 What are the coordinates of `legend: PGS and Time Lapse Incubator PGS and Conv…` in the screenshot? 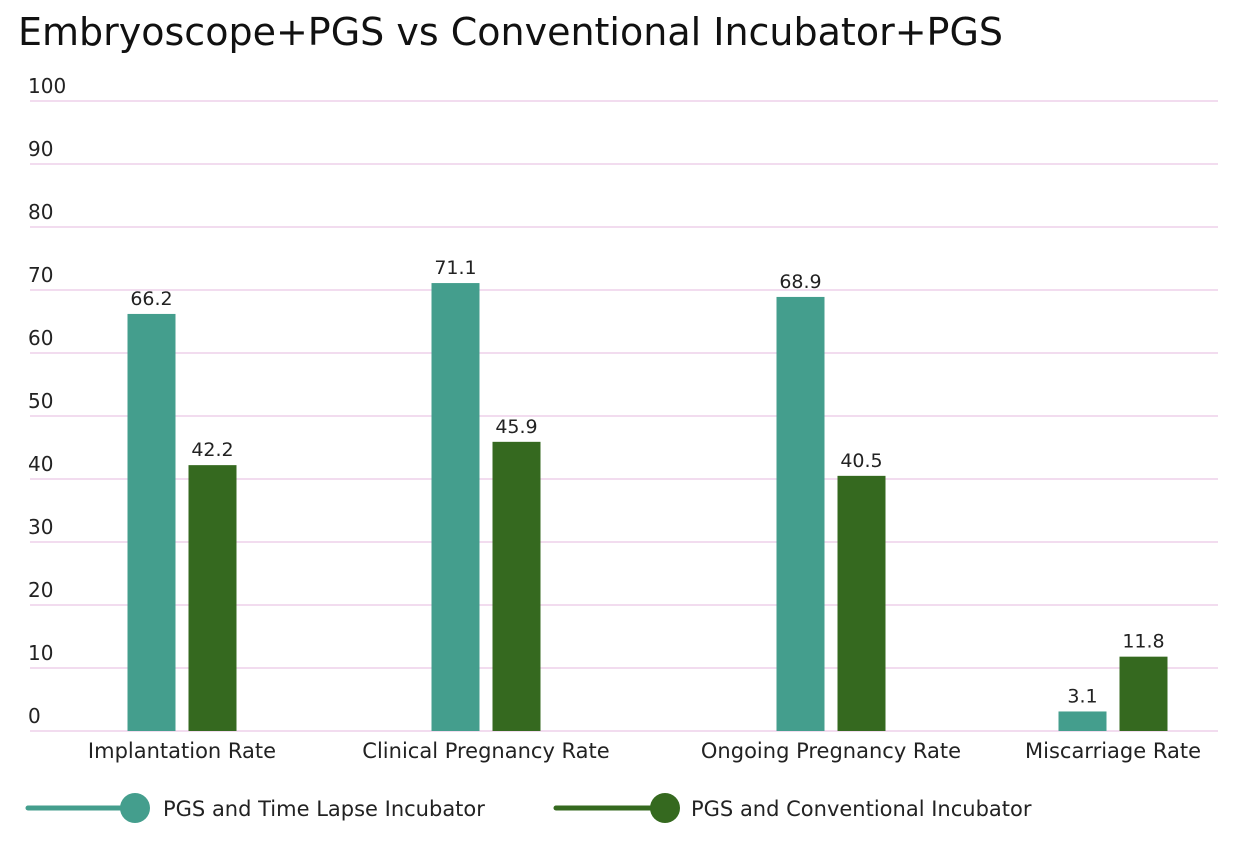 It's located at (528, 808).